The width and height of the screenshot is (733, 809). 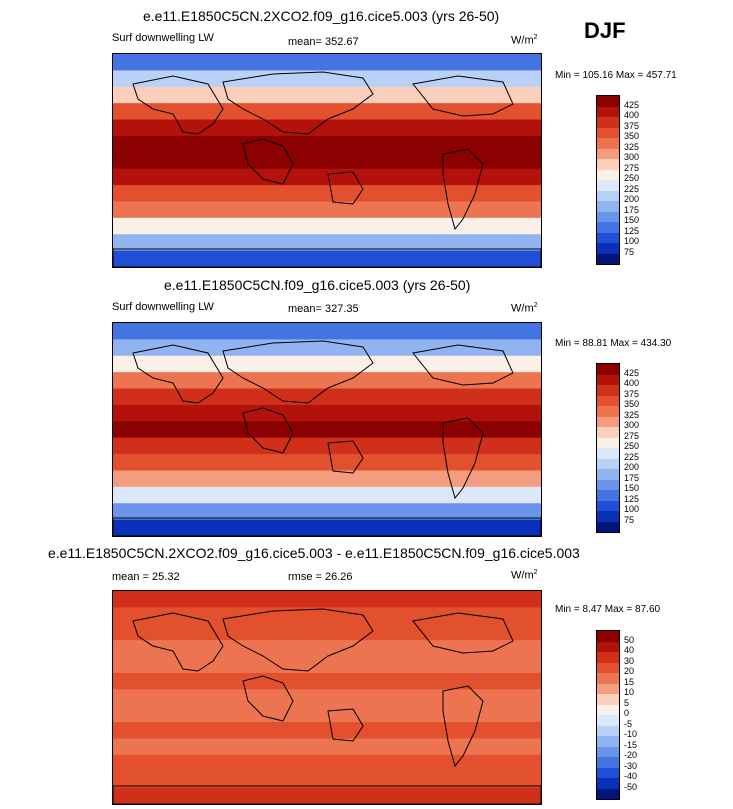 I want to click on colorbar-tick-label: -50, so click(x=631, y=786).